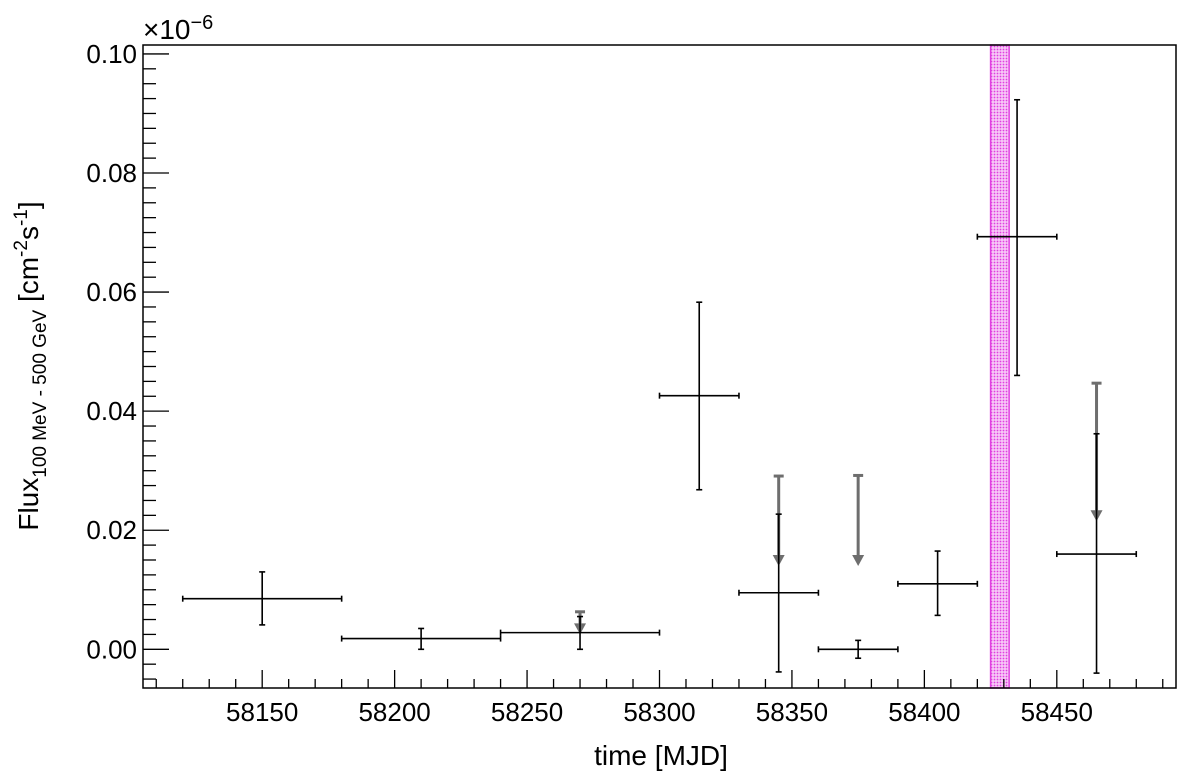 The width and height of the screenshot is (1200, 775). Describe the element at coordinates (792, 712) in the screenshot. I see `x-tick-label: 58350` at that location.